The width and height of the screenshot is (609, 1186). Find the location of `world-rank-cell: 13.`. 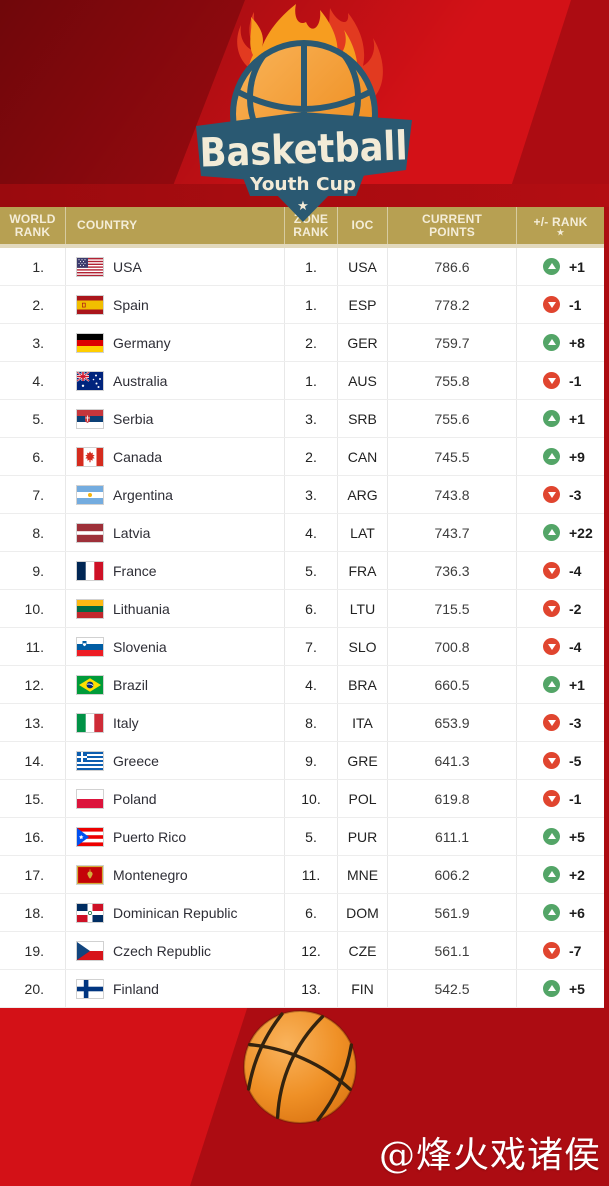

world-rank-cell: 13. is located at coordinates (33, 722).